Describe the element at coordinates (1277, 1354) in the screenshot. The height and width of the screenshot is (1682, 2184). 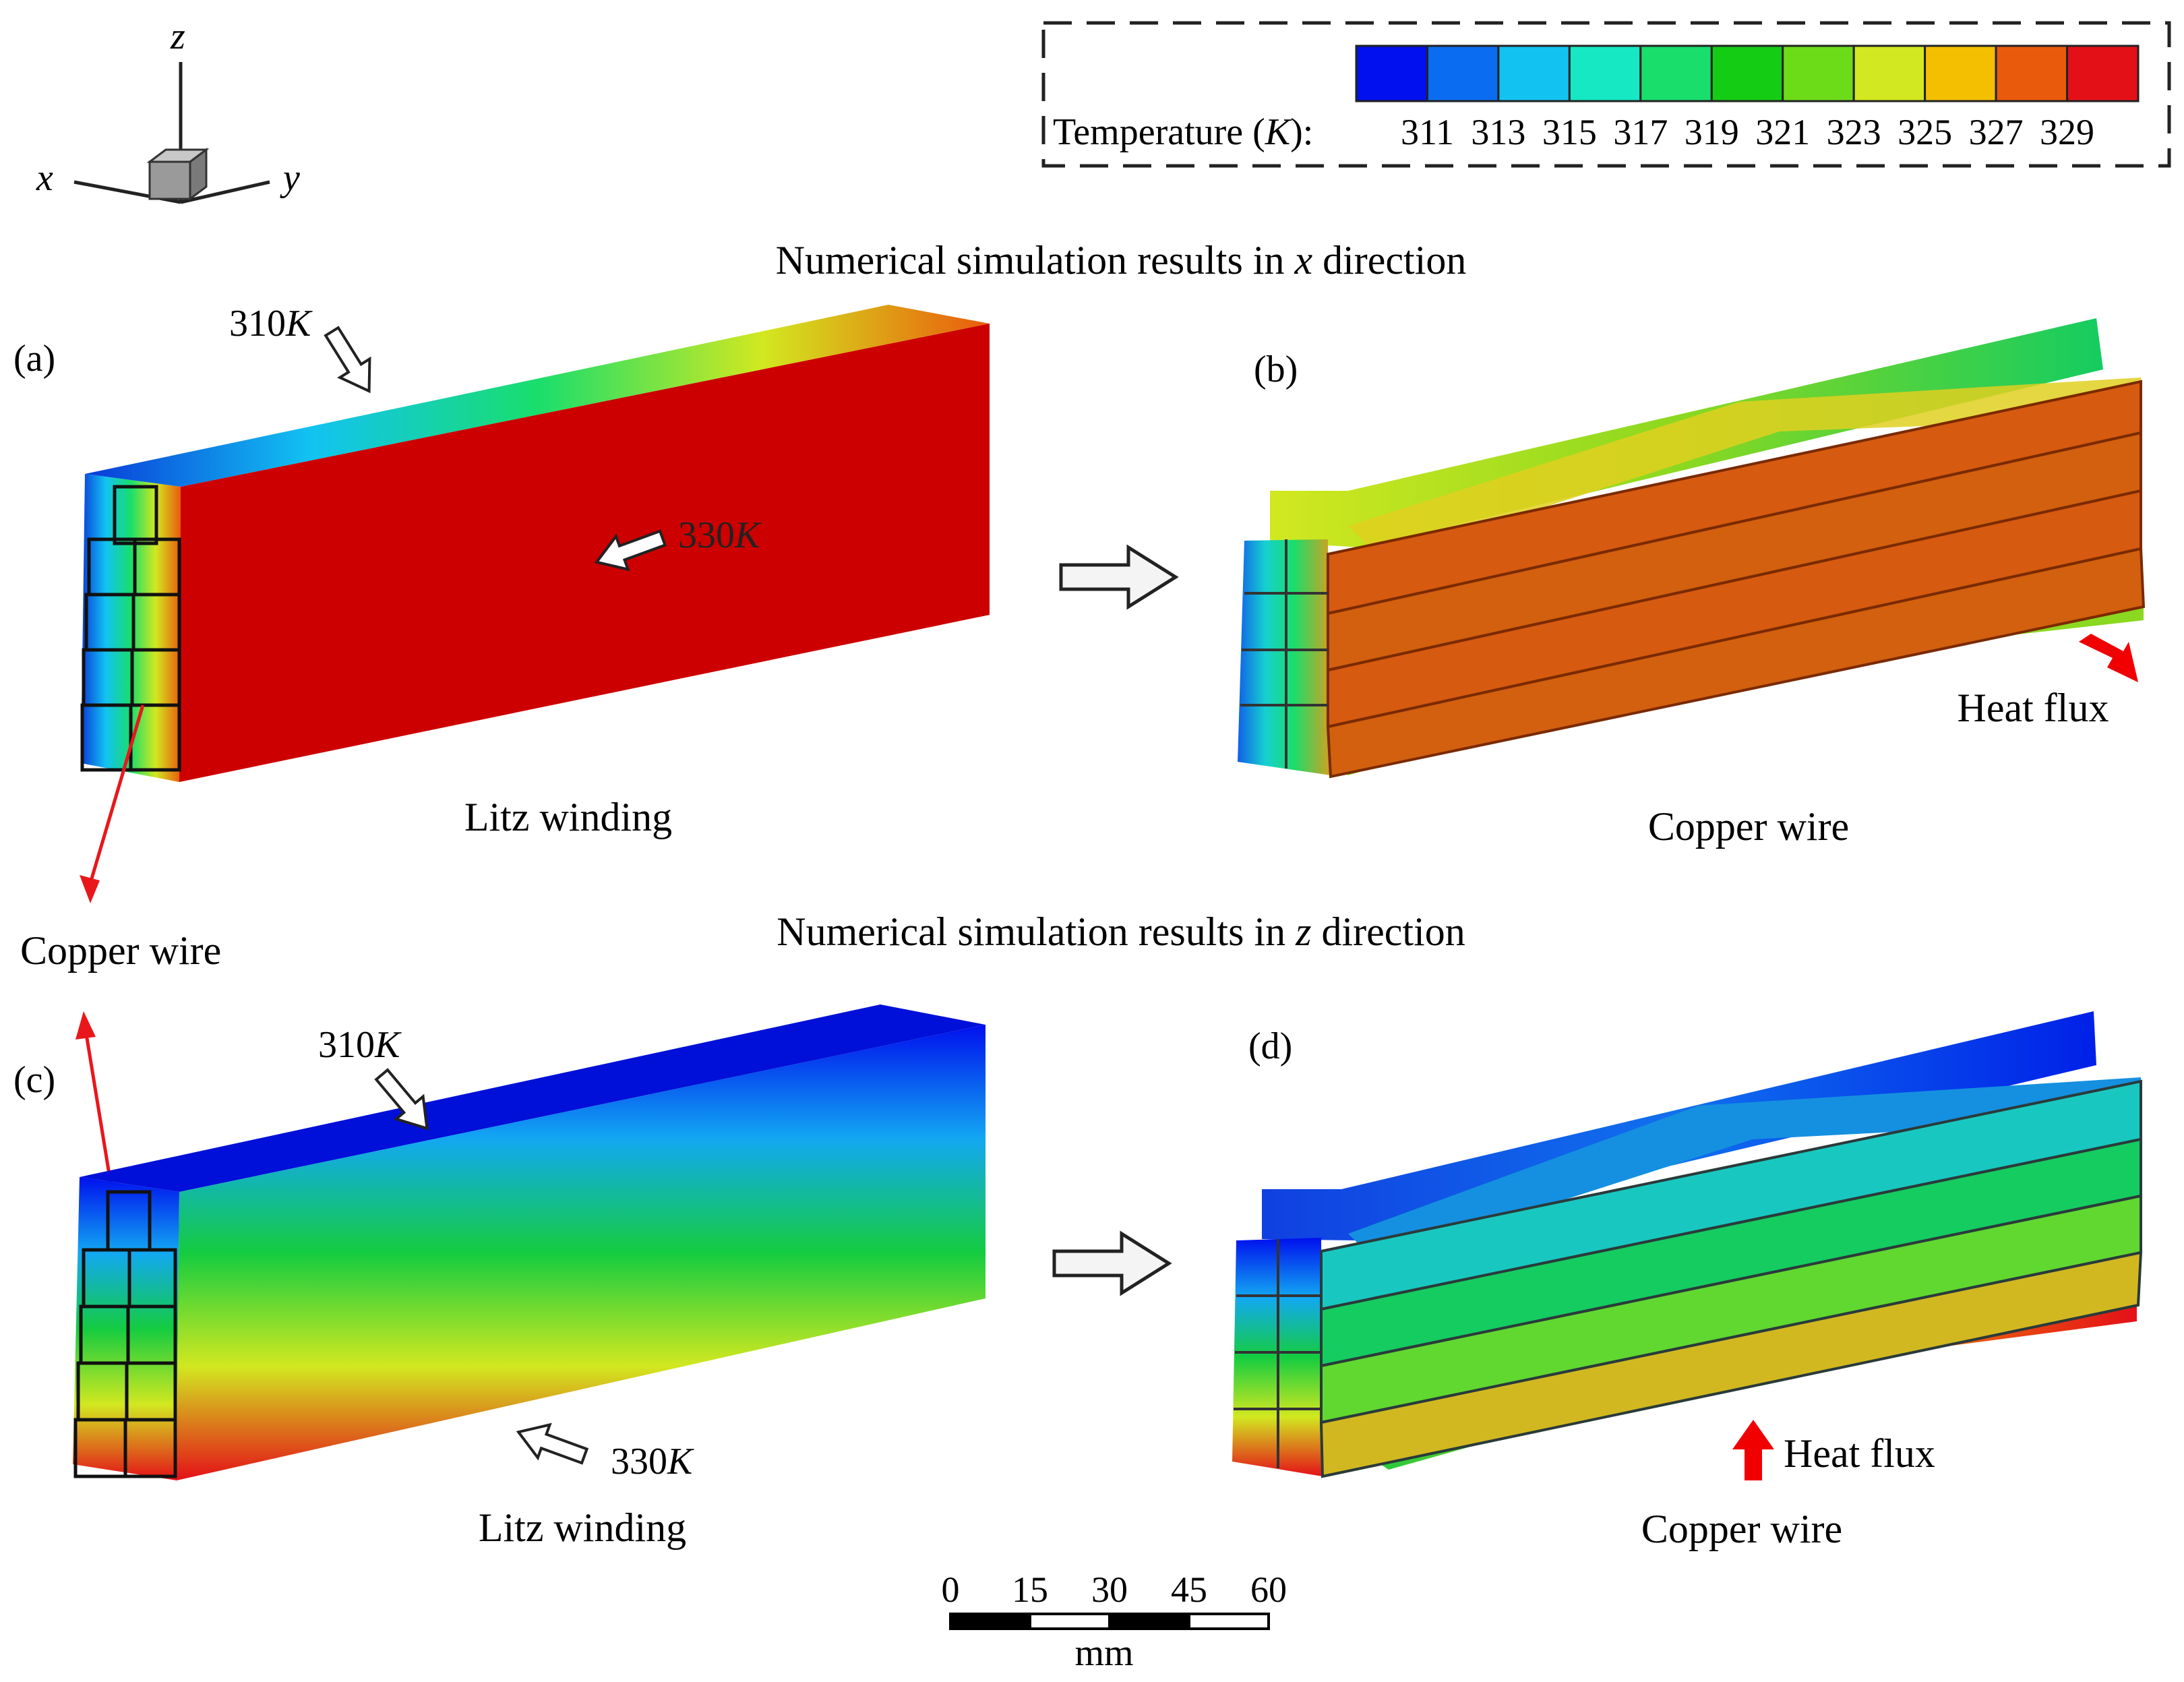
I see `panel-d-strand-dividers` at that location.